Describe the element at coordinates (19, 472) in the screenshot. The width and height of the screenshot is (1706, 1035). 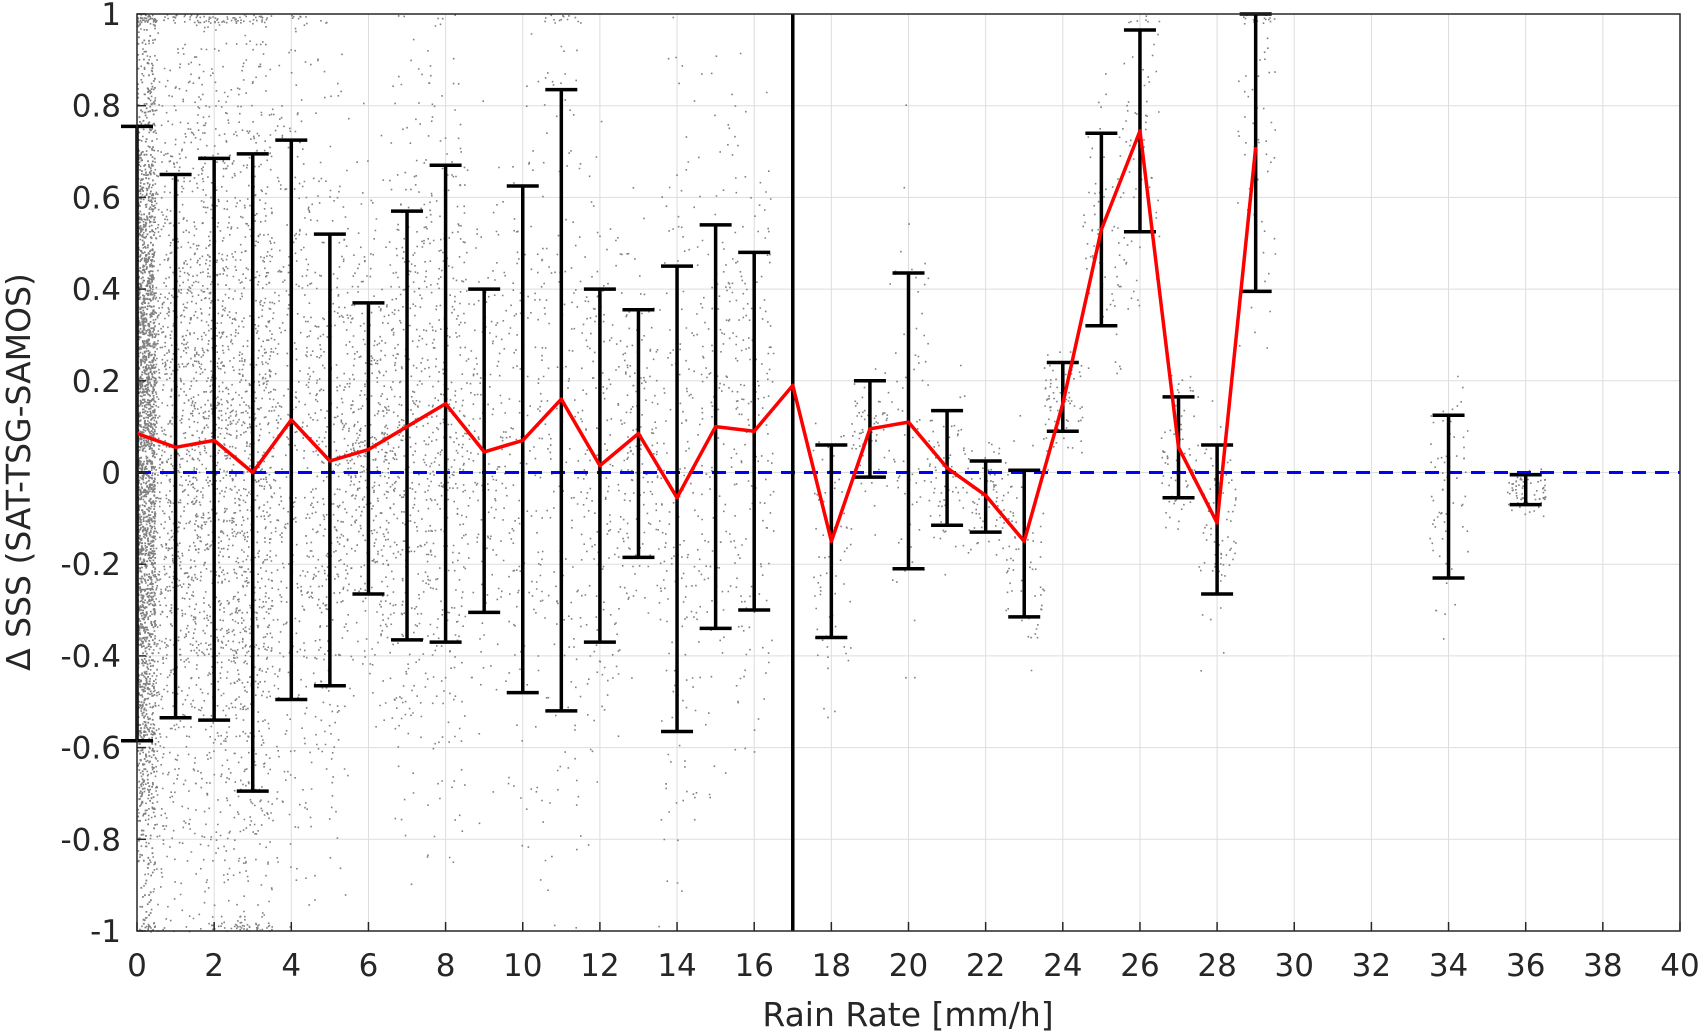
I see `y-axis-label: Δ SSS (SAT-TSG-SAMOS)` at that location.